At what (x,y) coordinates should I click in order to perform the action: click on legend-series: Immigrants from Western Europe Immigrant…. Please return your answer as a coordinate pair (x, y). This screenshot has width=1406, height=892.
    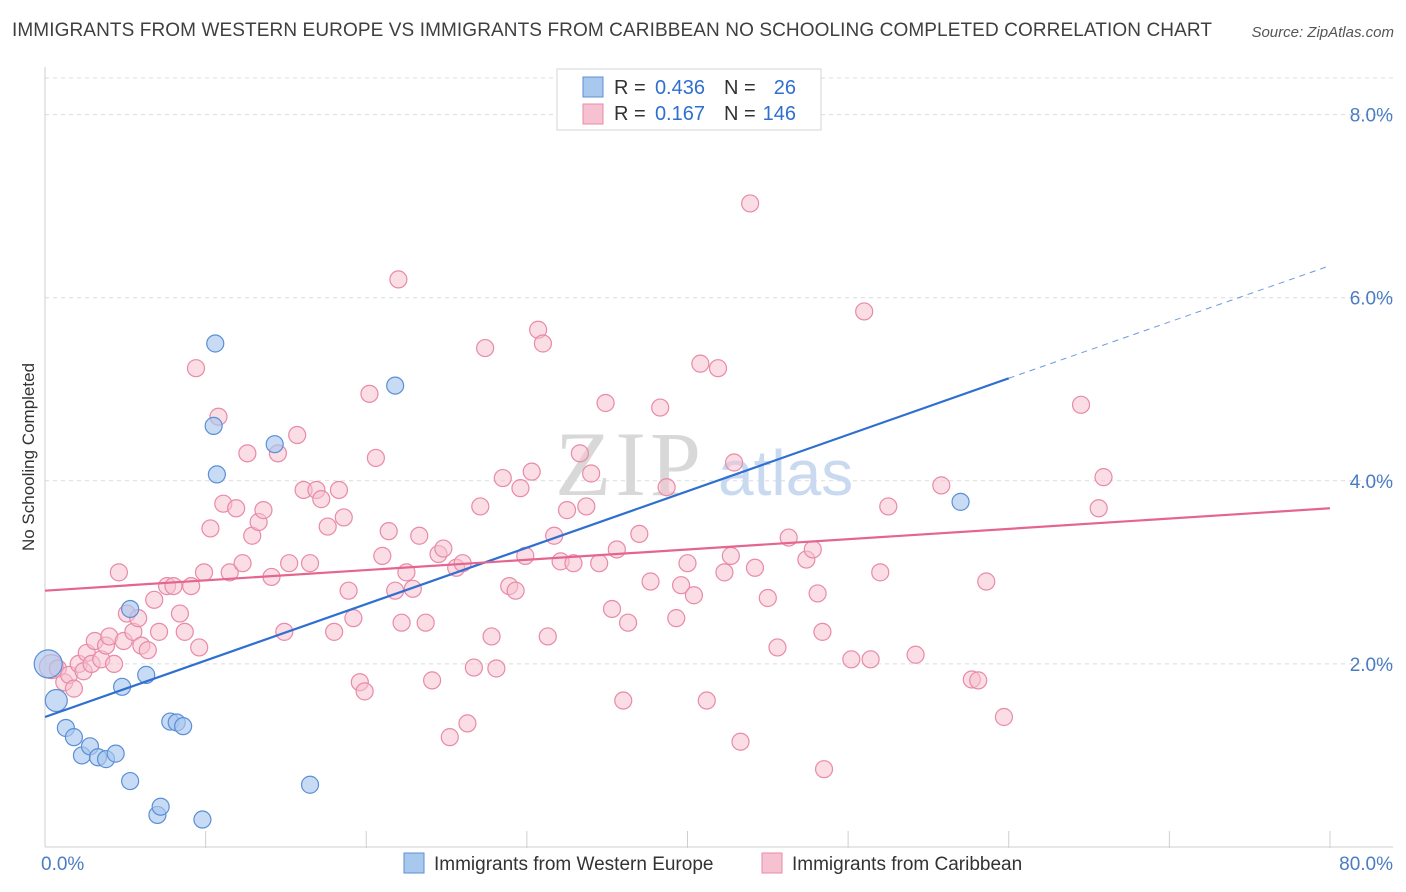
    Looking at the image, I should click on (712, 863).